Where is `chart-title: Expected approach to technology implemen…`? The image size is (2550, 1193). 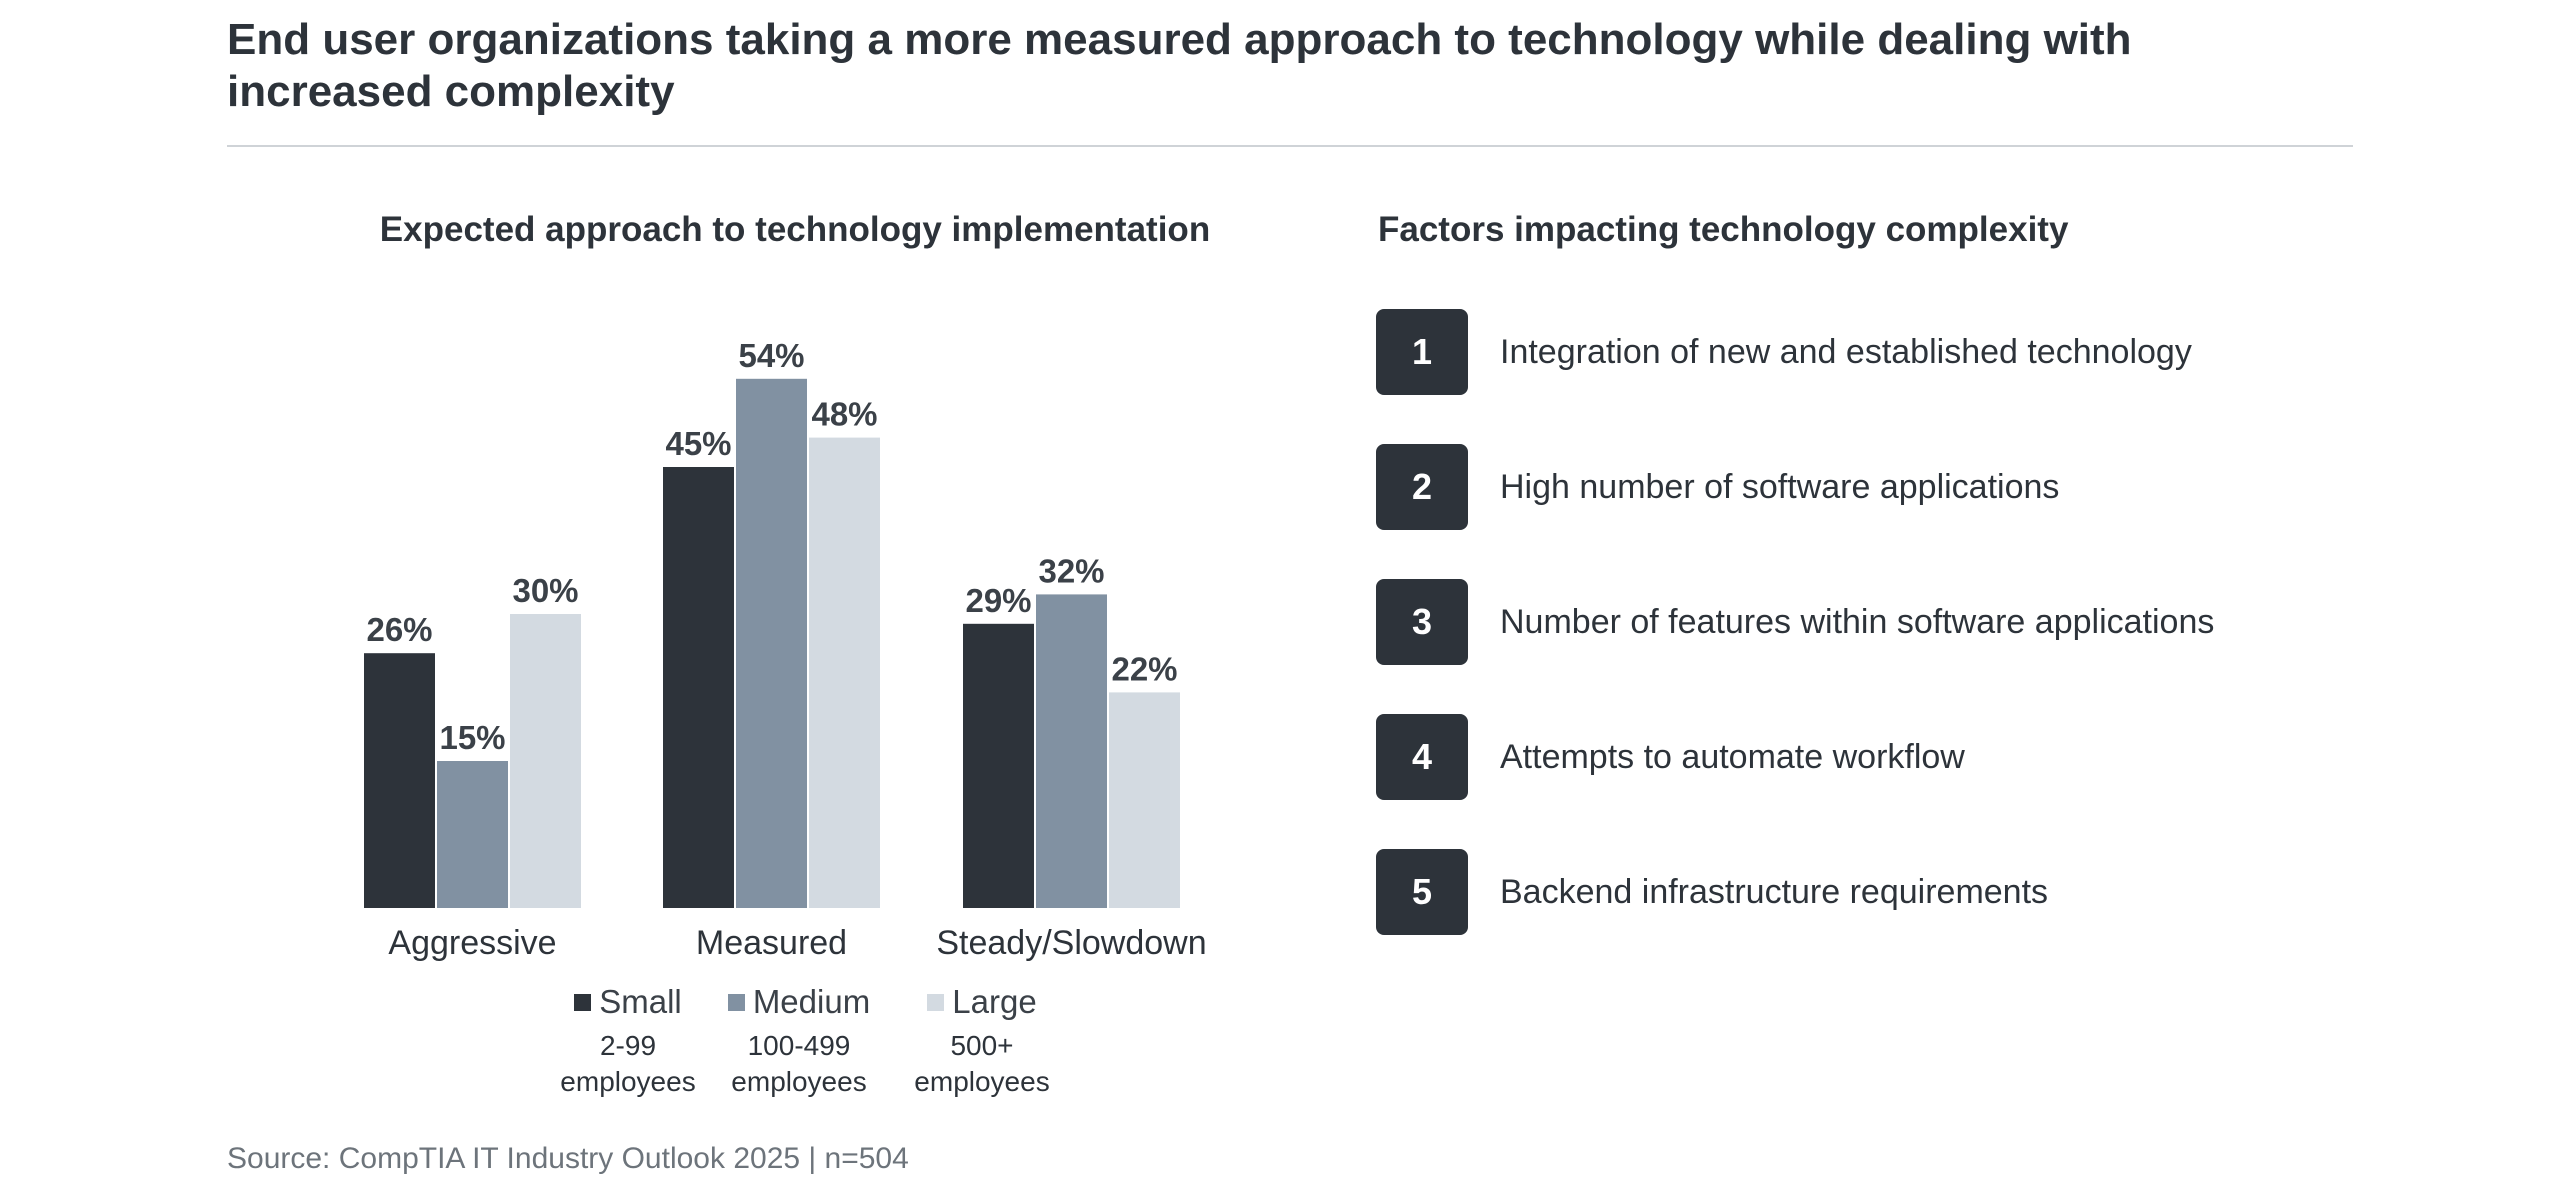 chart-title: Expected approach to technology implemen… is located at coordinates (795, 229).